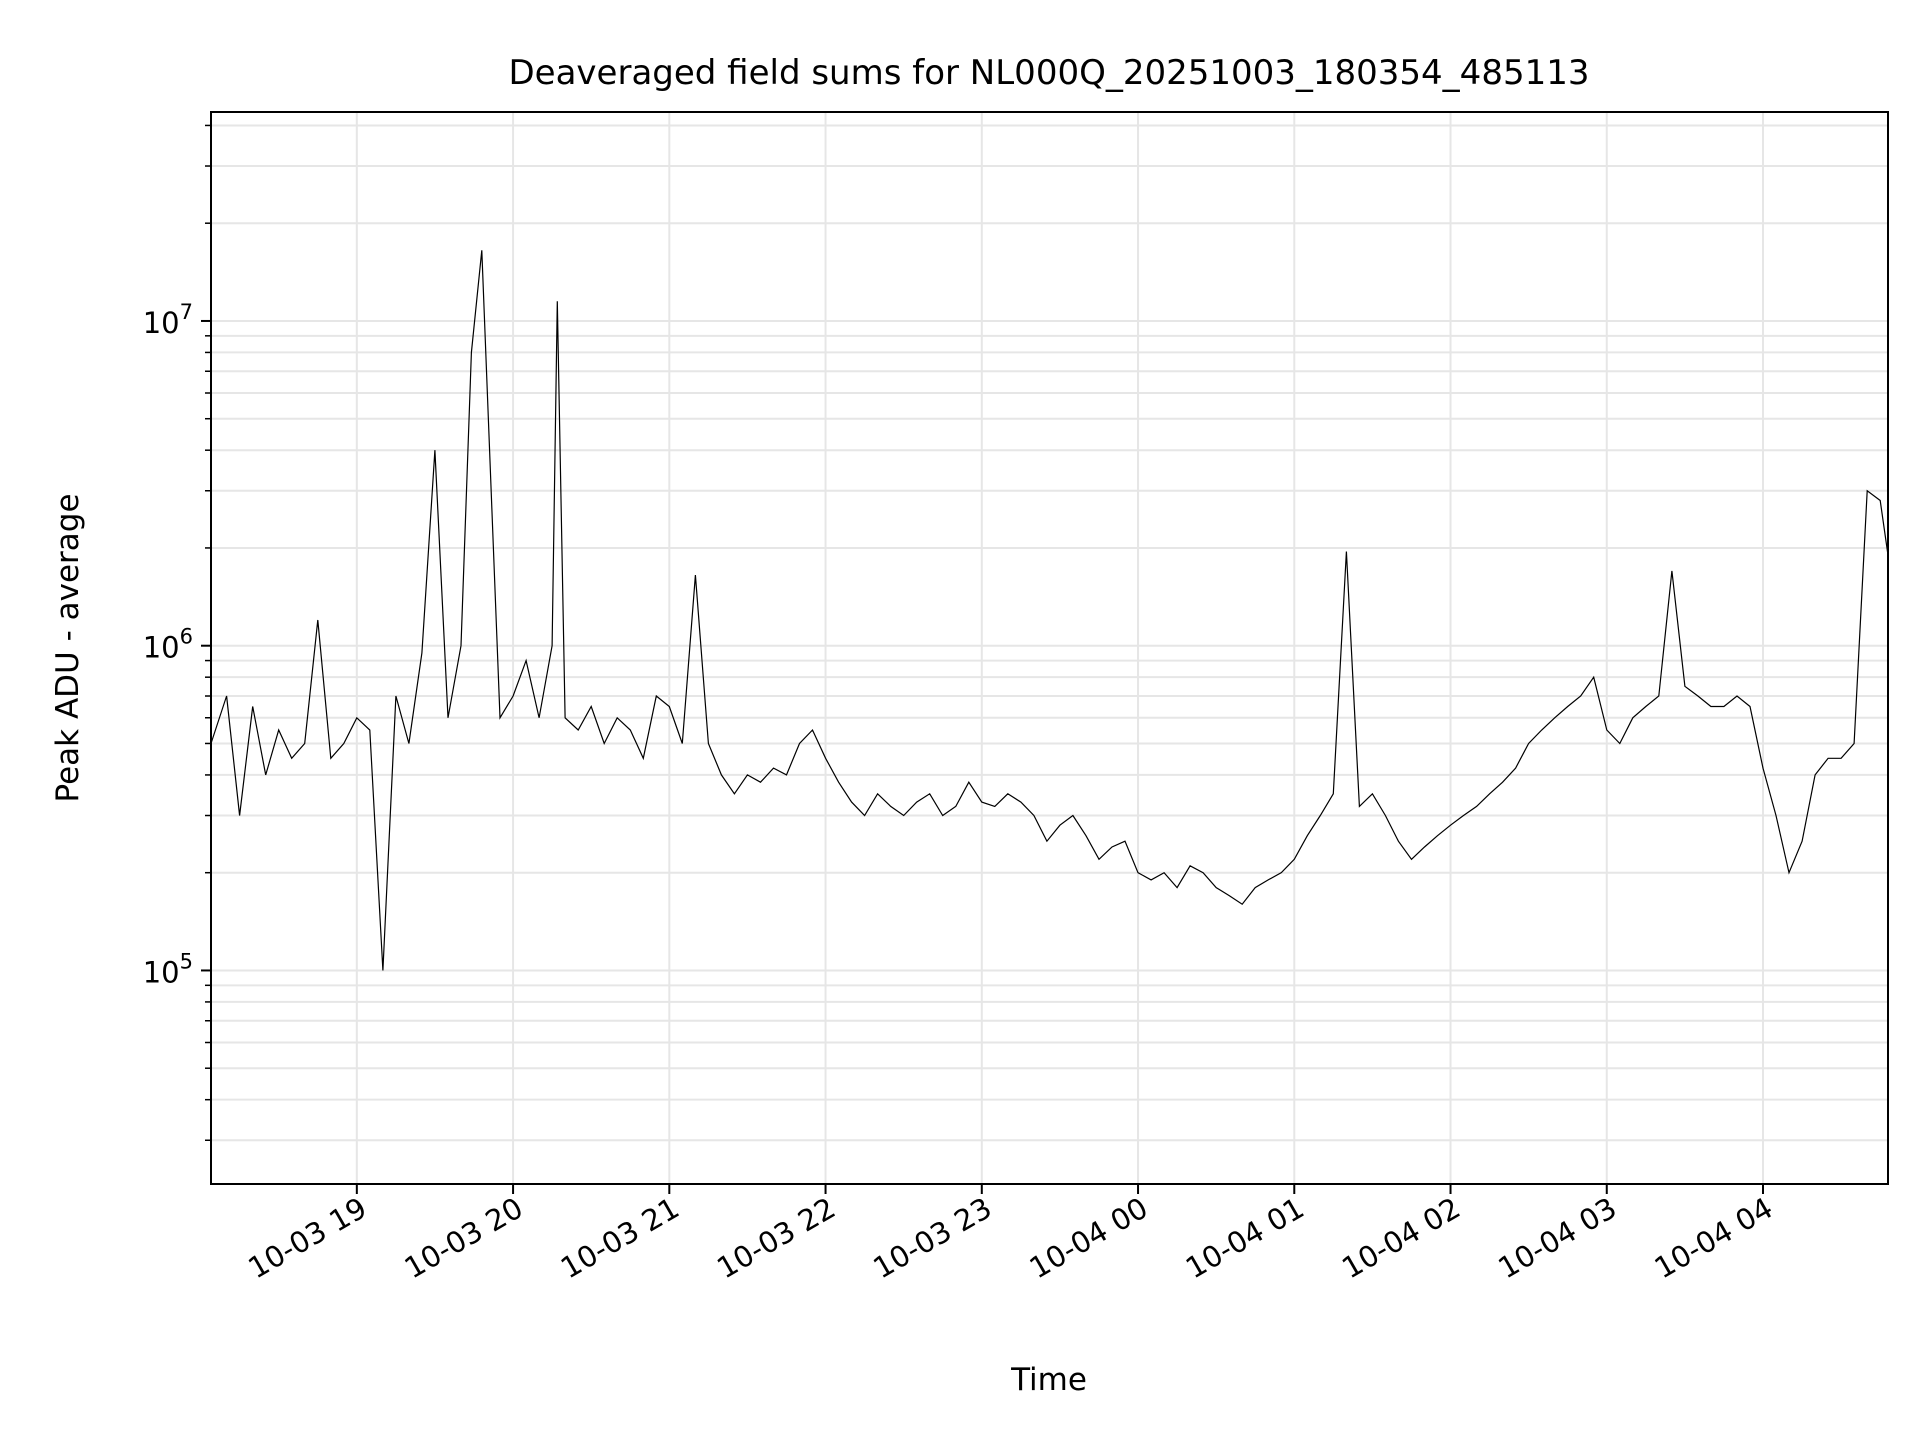 The height and width of the screenshot is (1440, 1920). What do you see at coordinates (68, 647) in the screenshot?
I see `y-axis-label: Peak ADU - average` at bounding box center [68, 647].